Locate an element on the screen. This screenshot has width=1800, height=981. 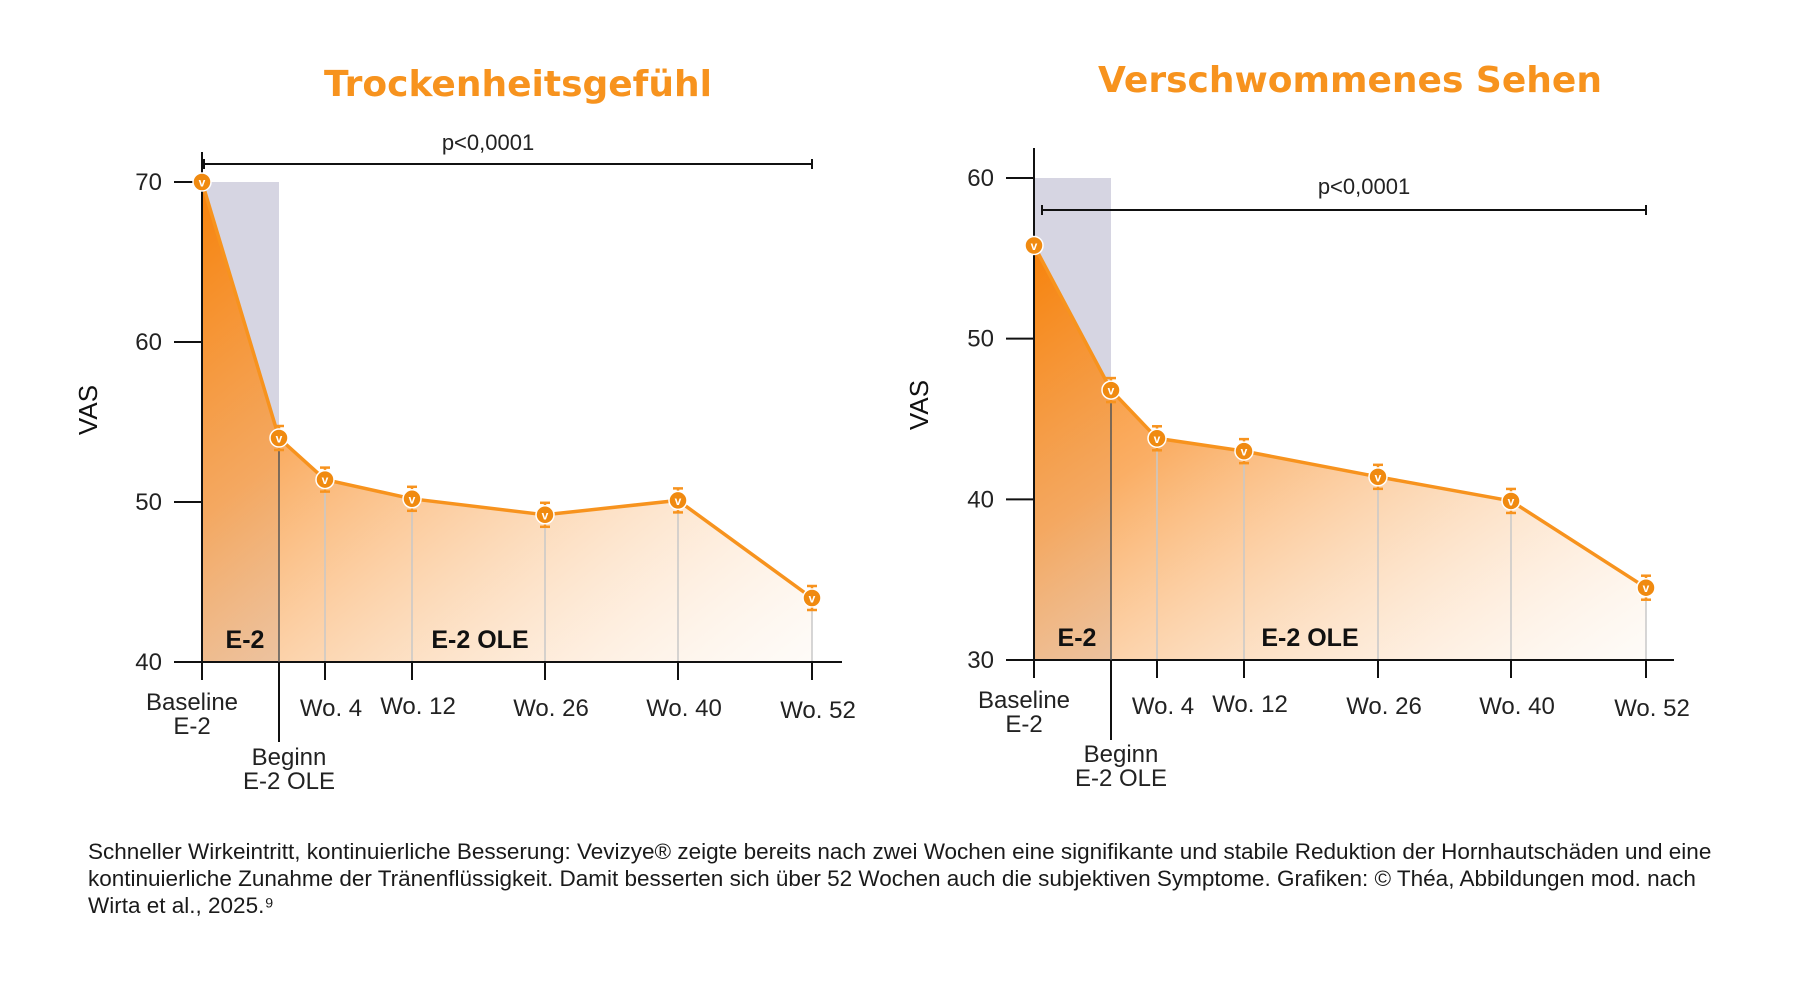
area-fill is located at coordinates (1340, 453).